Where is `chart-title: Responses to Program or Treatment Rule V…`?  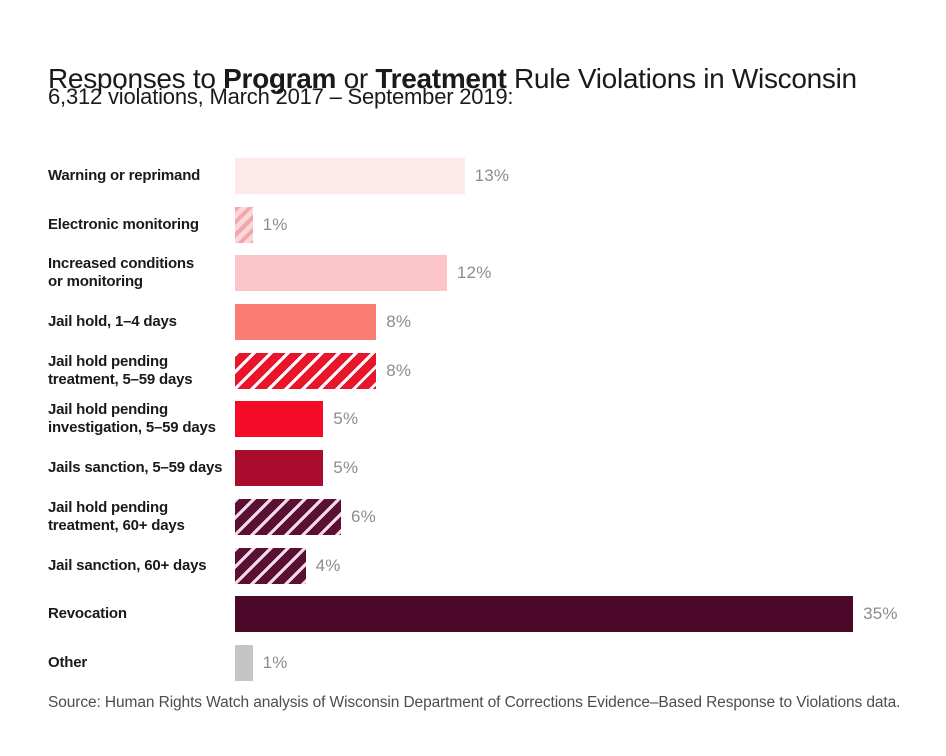
chart-title: Responses to Program or Treatment Rule V… is located at coordinates (452, 79).